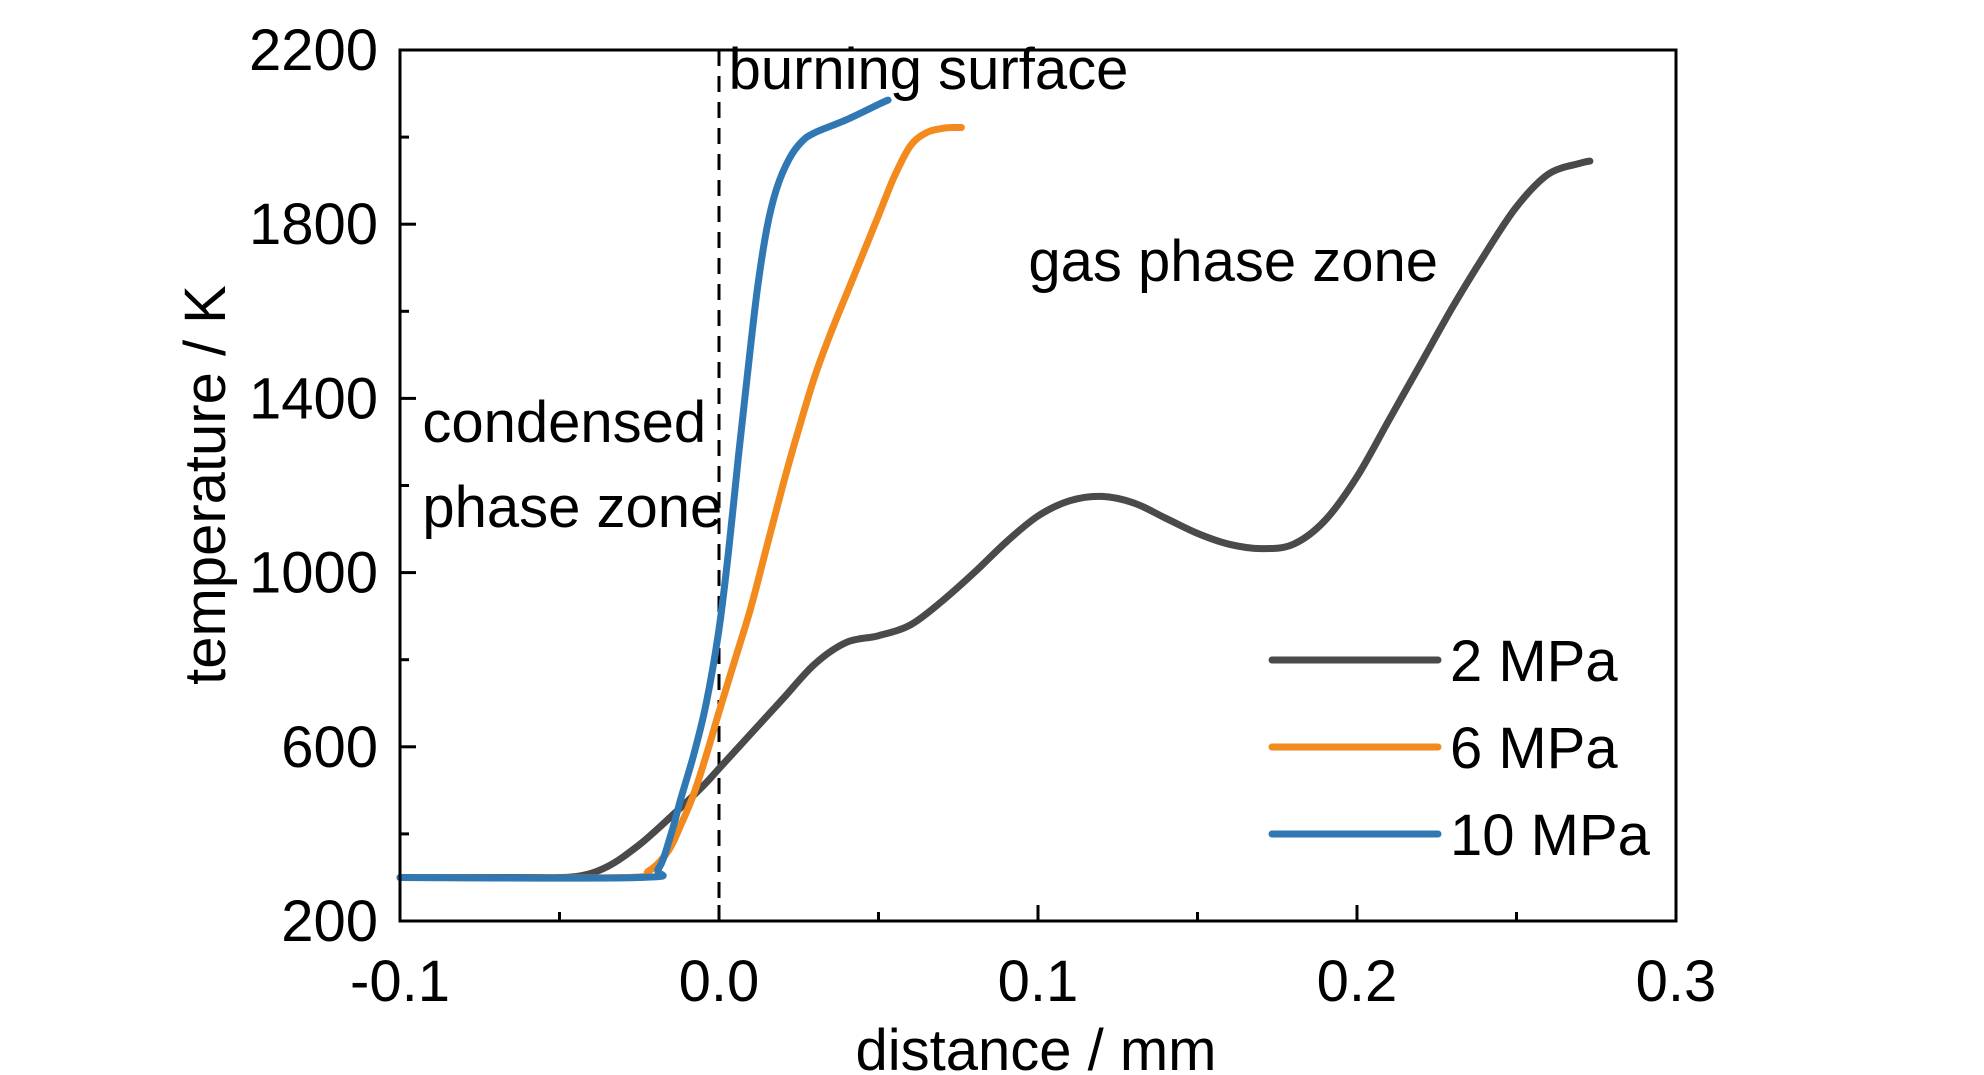  Describe the element at coordinates (572, 507) in the screenshot. I see `annotation-text: phase zone` at that location.